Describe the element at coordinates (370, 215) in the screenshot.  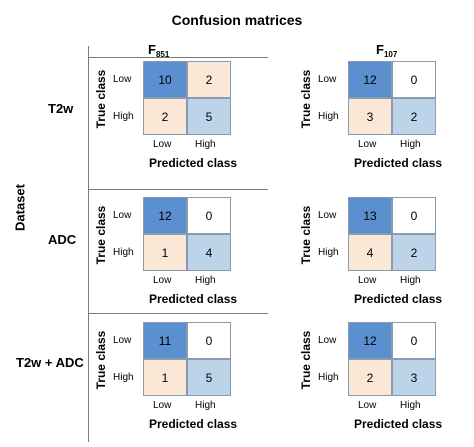
I see `matrix-cell: 13` at that location.